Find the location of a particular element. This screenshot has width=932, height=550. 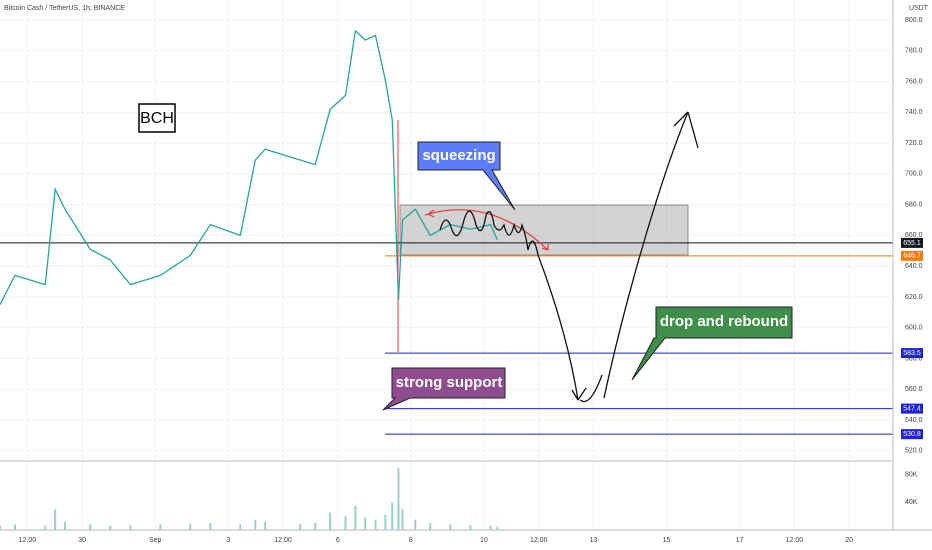

price-level-label: 655.1 is located at coordinates (912, 243).